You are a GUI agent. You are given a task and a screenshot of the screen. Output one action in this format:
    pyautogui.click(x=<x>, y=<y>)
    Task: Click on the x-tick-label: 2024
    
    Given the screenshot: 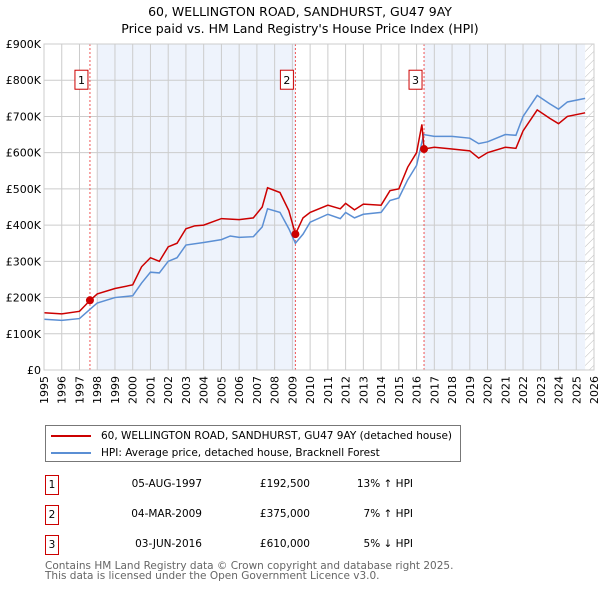 What is the action you would take?
    pyautogui.click(x=559, y=390)
    